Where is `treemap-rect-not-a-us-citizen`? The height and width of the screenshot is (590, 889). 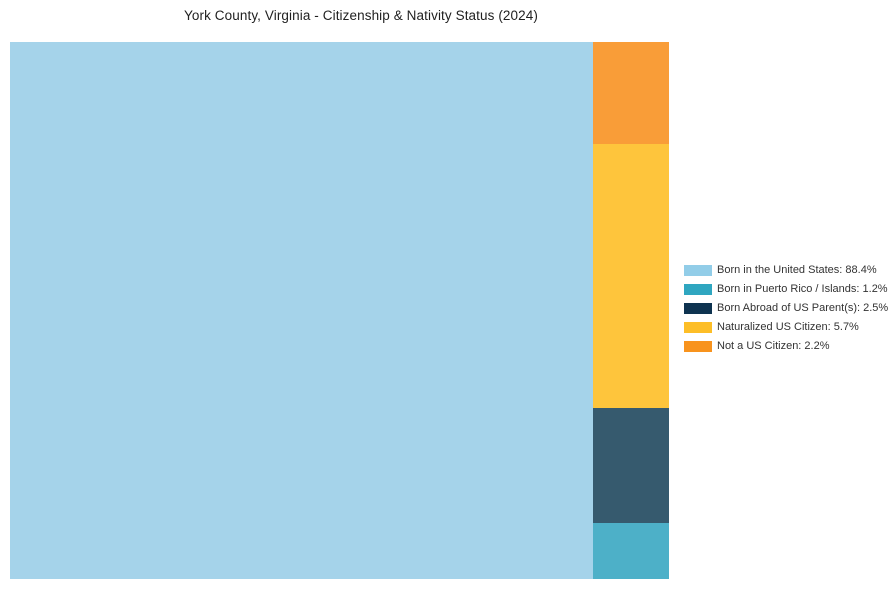 treemap-rect-not-a-us-citizen is located at coordinates (630, 93).